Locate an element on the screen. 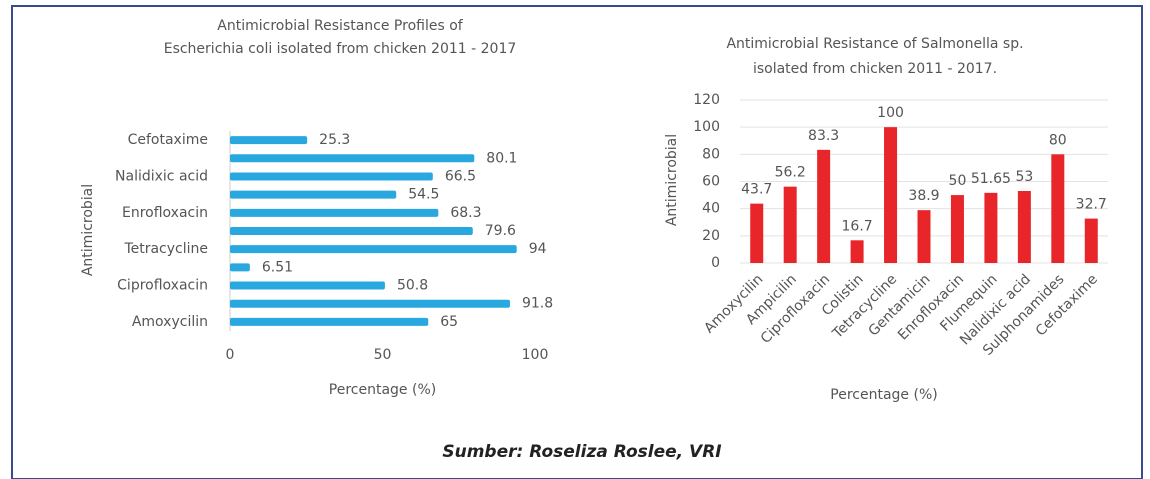 Image resolution: width=1150 pixels, height=479 pixels. x-tick-label: 0 is located at coordinates (230, 355).